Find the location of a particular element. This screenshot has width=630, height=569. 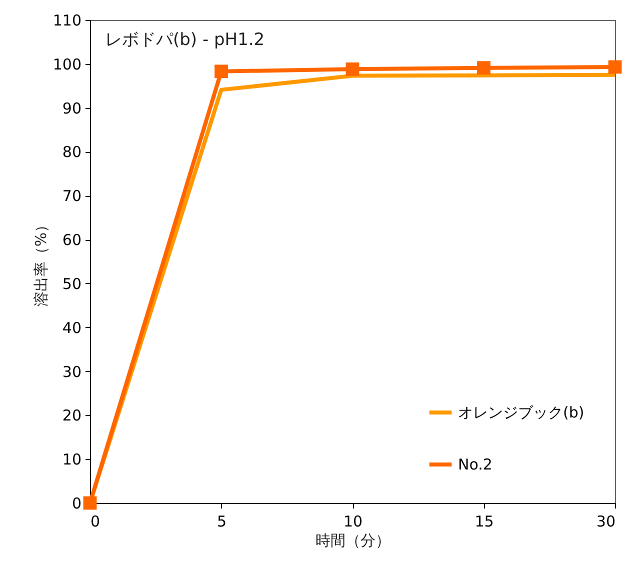

x-tick-label: 30 is located at coordinates (606, 521).